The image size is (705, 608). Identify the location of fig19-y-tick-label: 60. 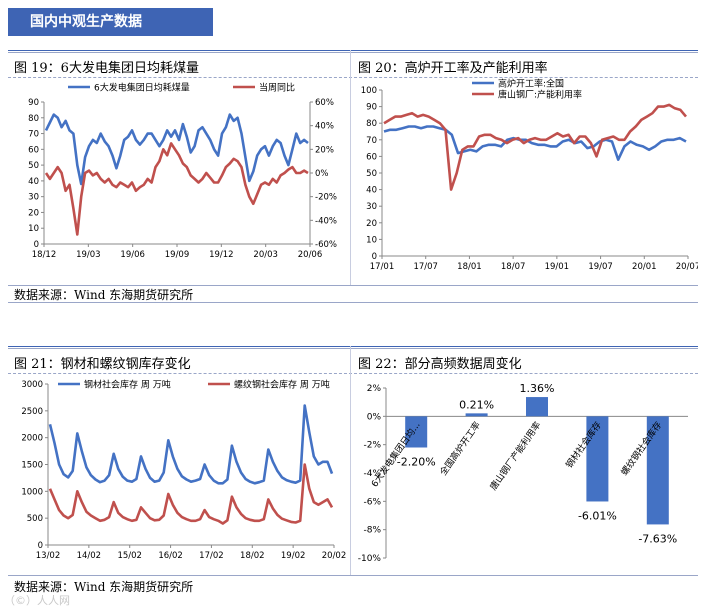
(33, 150).